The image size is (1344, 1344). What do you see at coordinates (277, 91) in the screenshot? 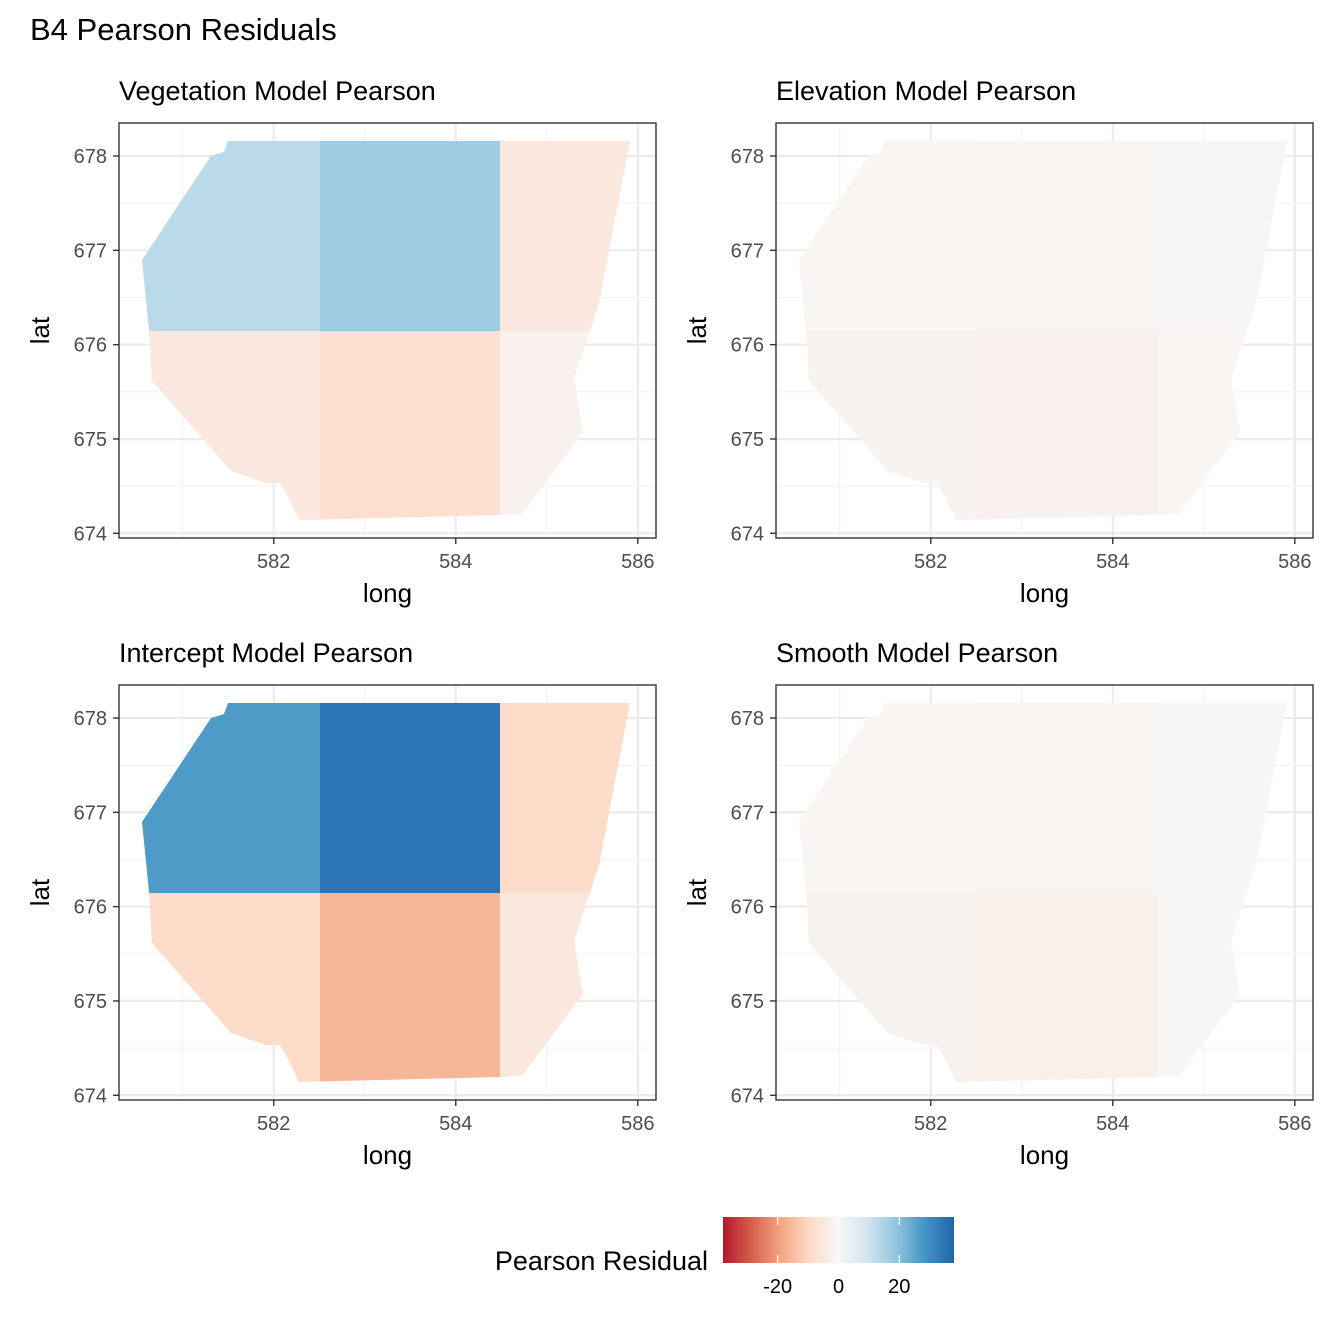
I see `panel-title: Vegetation Model Pearson` at bounding box center [277, 91].